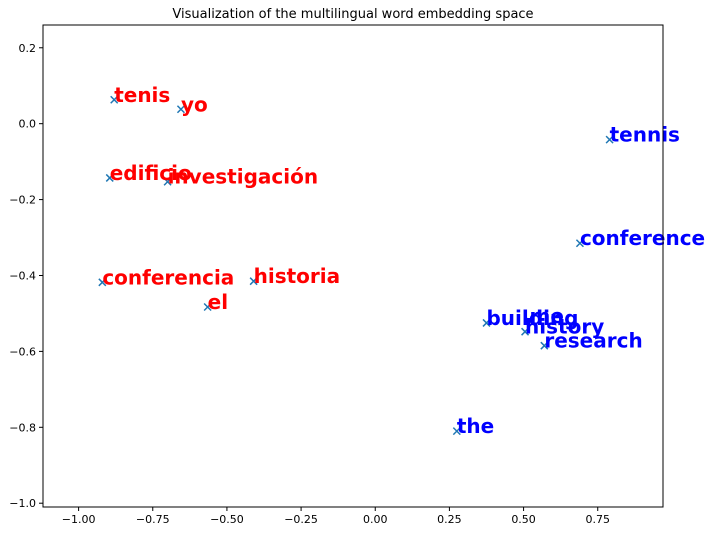  Describe the element at coordinates (22, 503) in the screenshot. I see `y-tick-label: −1.0` at that location.